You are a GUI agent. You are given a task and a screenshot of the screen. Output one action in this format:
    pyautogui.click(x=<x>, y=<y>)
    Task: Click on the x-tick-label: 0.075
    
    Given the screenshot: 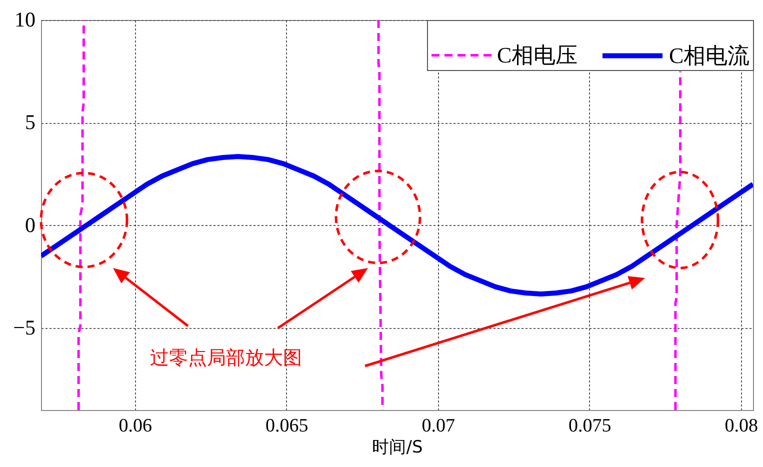 What is the action you would take?
    pyautogui.click(x=590, y=426)
    